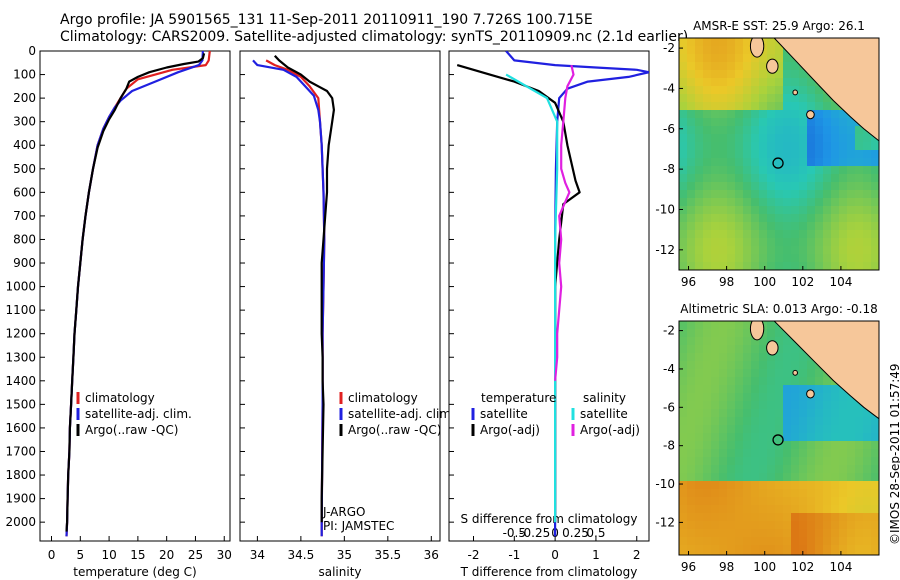 This screenshot has width=900, height=580. What do you see at coordinates (134, 572) in the screenshot?
I see `x-axis-label: temperature (deg C)` at bounding box center [134, 572].